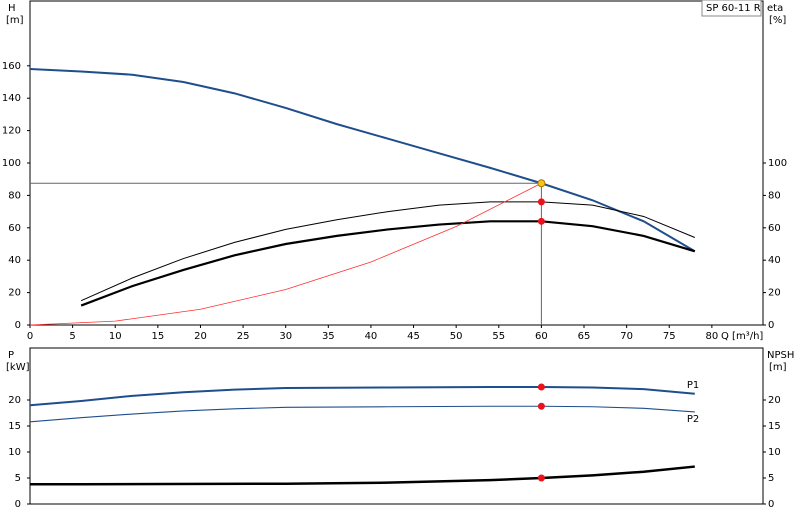  Describe the element at coordinates (285, 336) in the screenshot. I see `x-tick-label: 30` at that location.